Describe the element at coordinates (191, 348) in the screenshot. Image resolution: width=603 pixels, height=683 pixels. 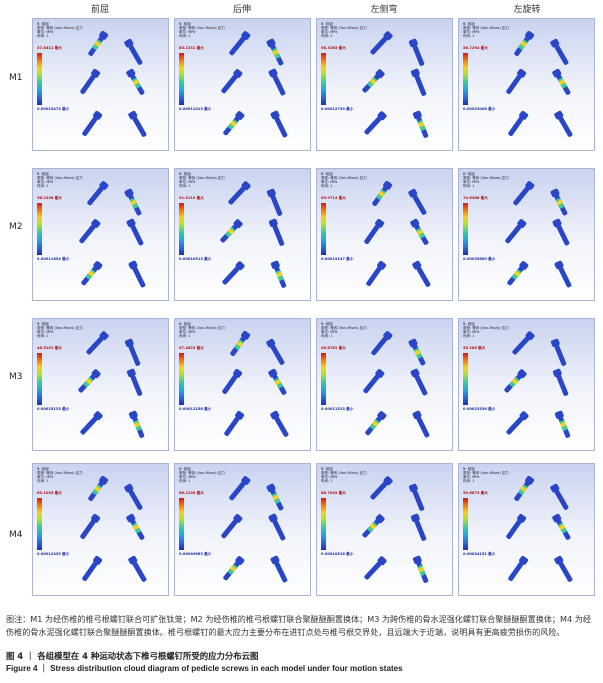
I see `legend-max-value: 57.4623 最大` at that location.